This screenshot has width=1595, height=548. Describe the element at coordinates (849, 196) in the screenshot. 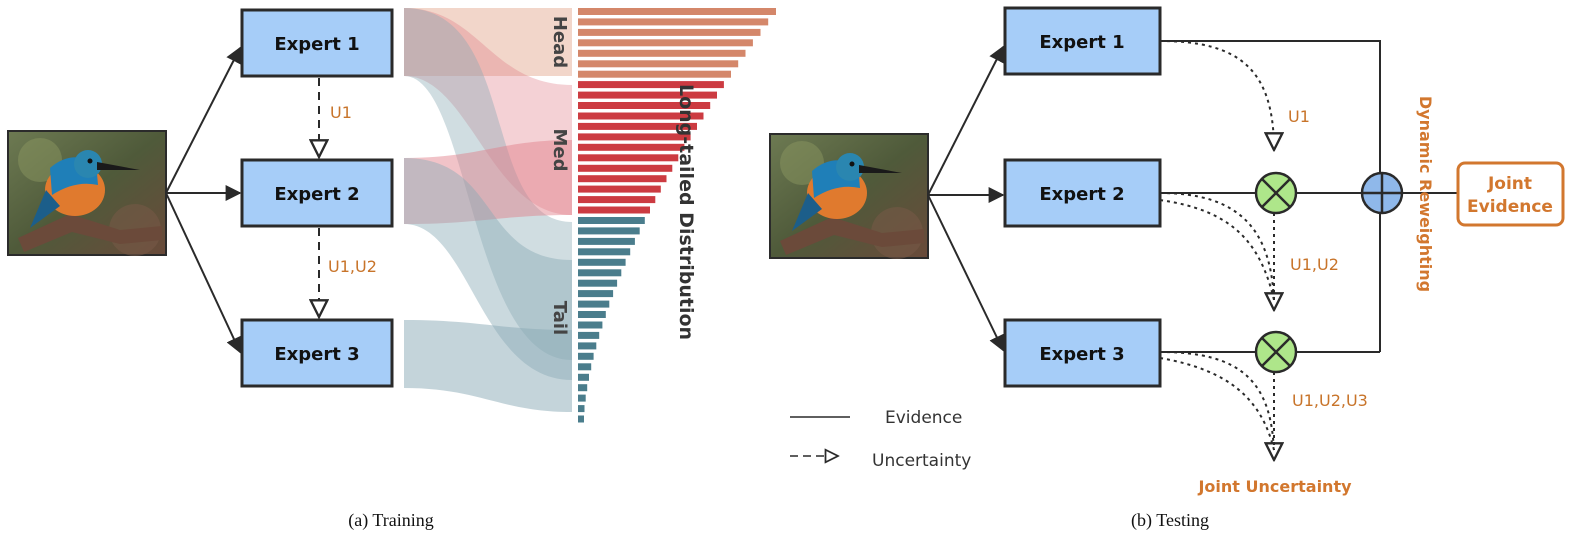

I see `input-image-testing` at that location.